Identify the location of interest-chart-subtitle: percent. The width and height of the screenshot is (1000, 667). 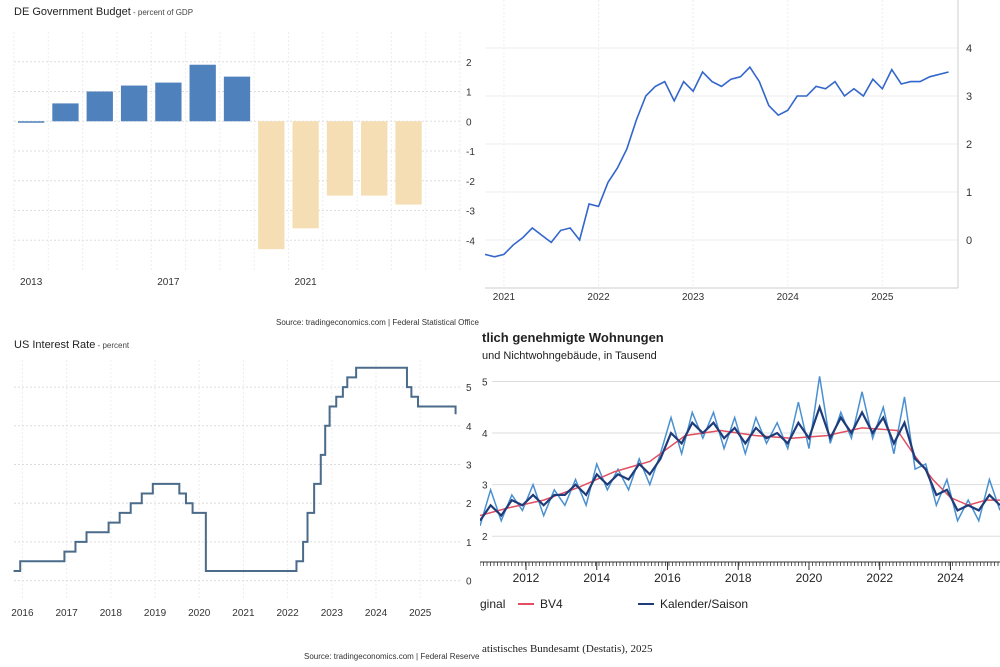
(116, 345).